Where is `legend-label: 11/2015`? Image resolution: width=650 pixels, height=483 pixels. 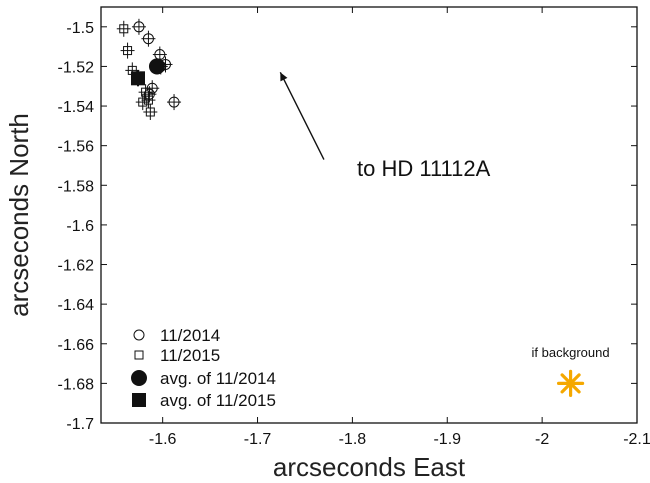
legend-label: 11/2015 is located at coordinates (190, 355).